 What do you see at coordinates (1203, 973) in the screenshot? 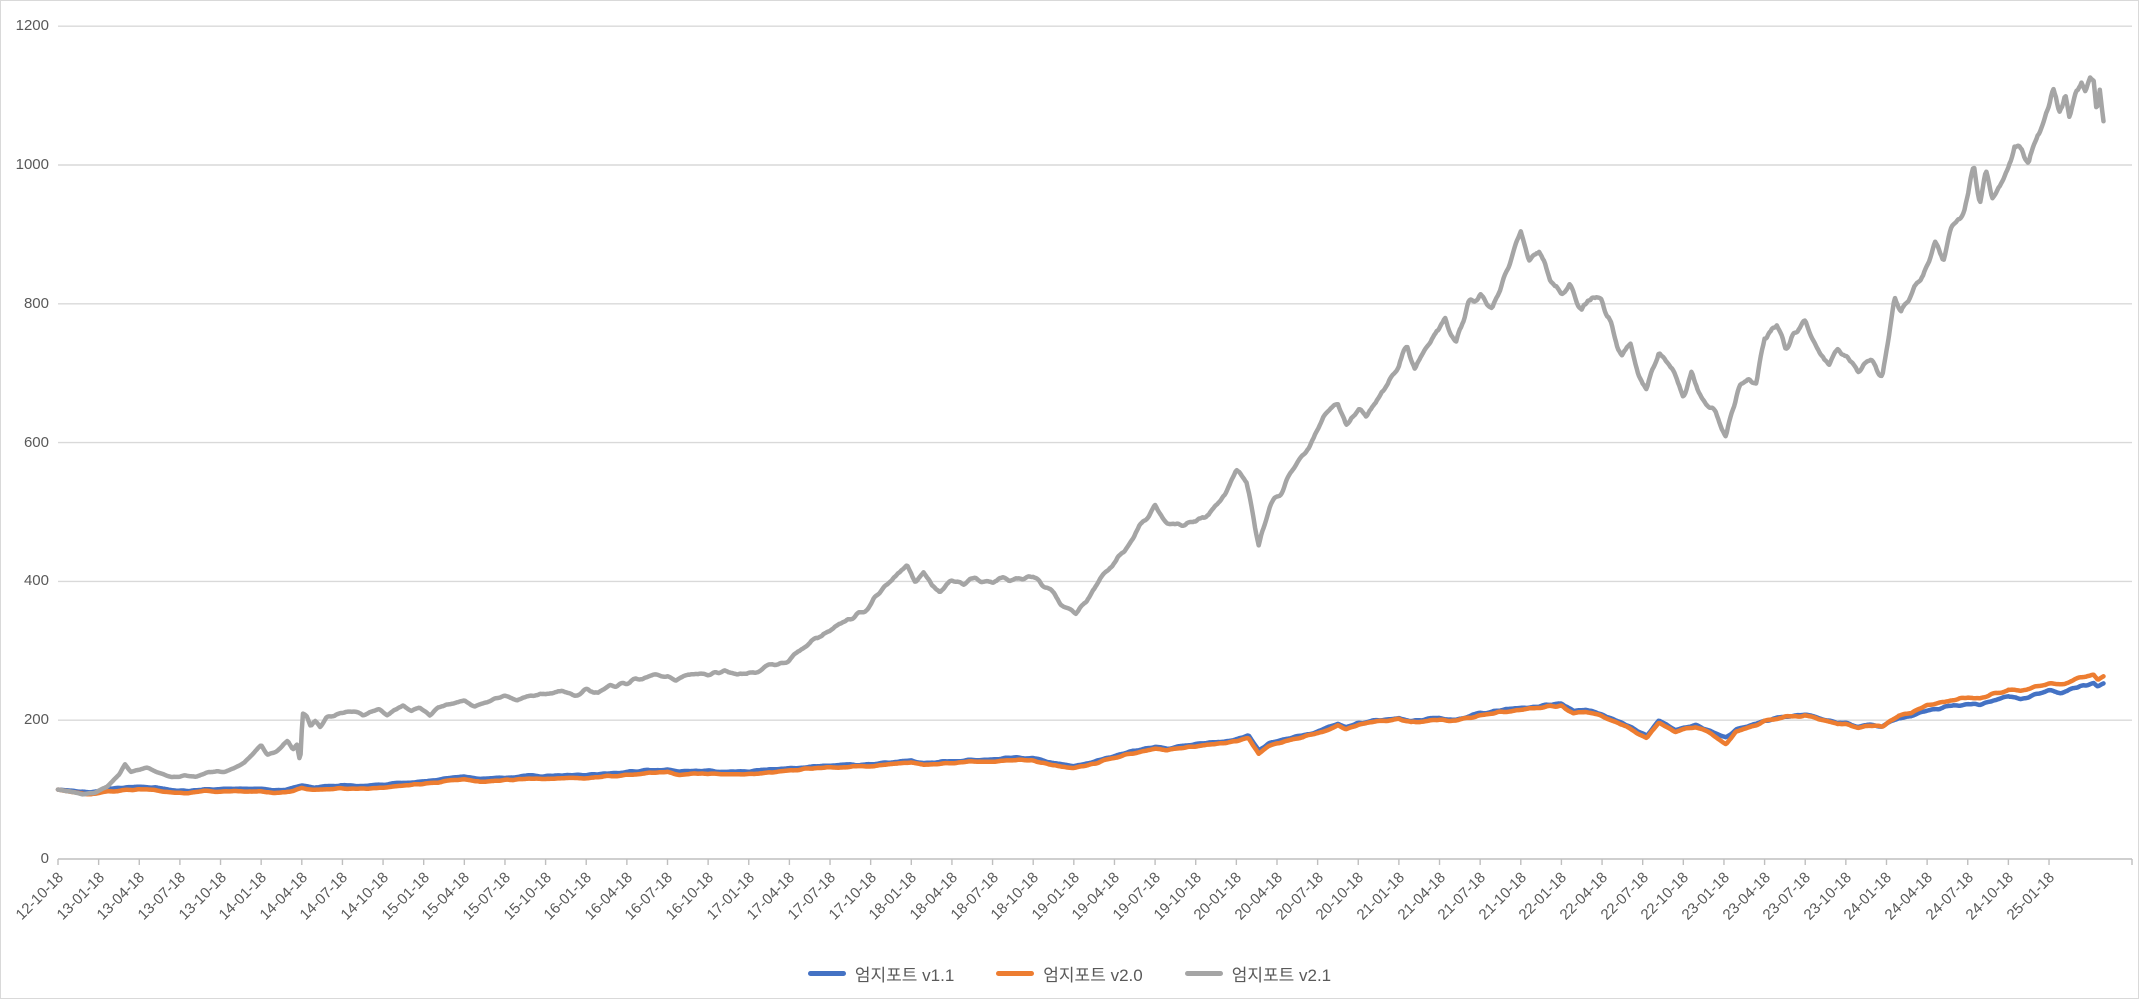
I see `legend-line-swatch-gray` at bounding box center [1203, 973].